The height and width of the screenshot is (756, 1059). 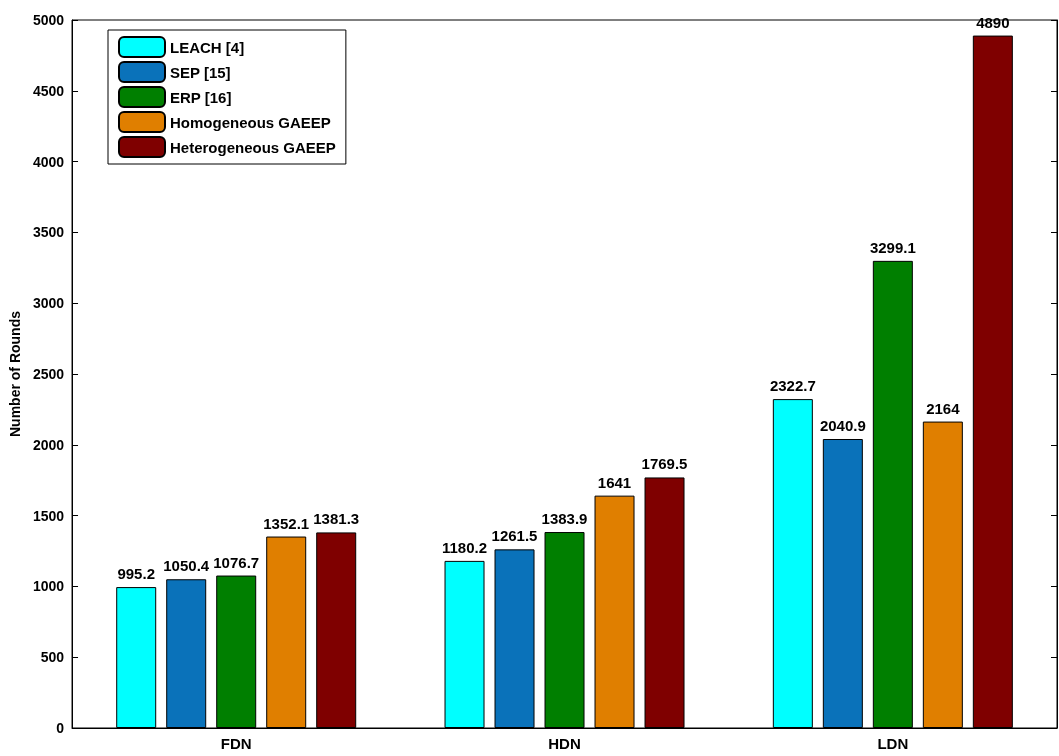 I want to click on data-label: 1381.3, so click(x=336, y=519).